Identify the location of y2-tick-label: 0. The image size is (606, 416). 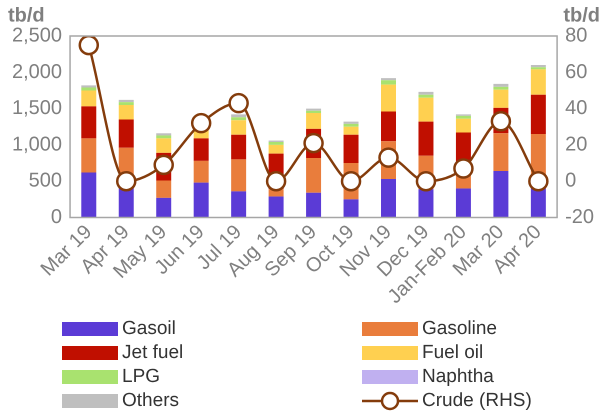
(570, 181).